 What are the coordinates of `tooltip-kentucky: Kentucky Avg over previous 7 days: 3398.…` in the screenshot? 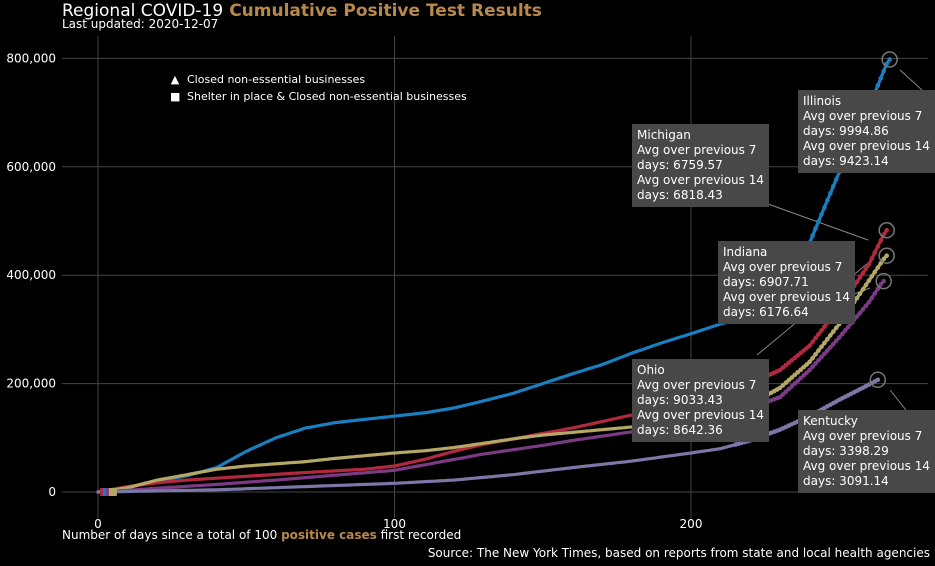 It's located at (866, 451).